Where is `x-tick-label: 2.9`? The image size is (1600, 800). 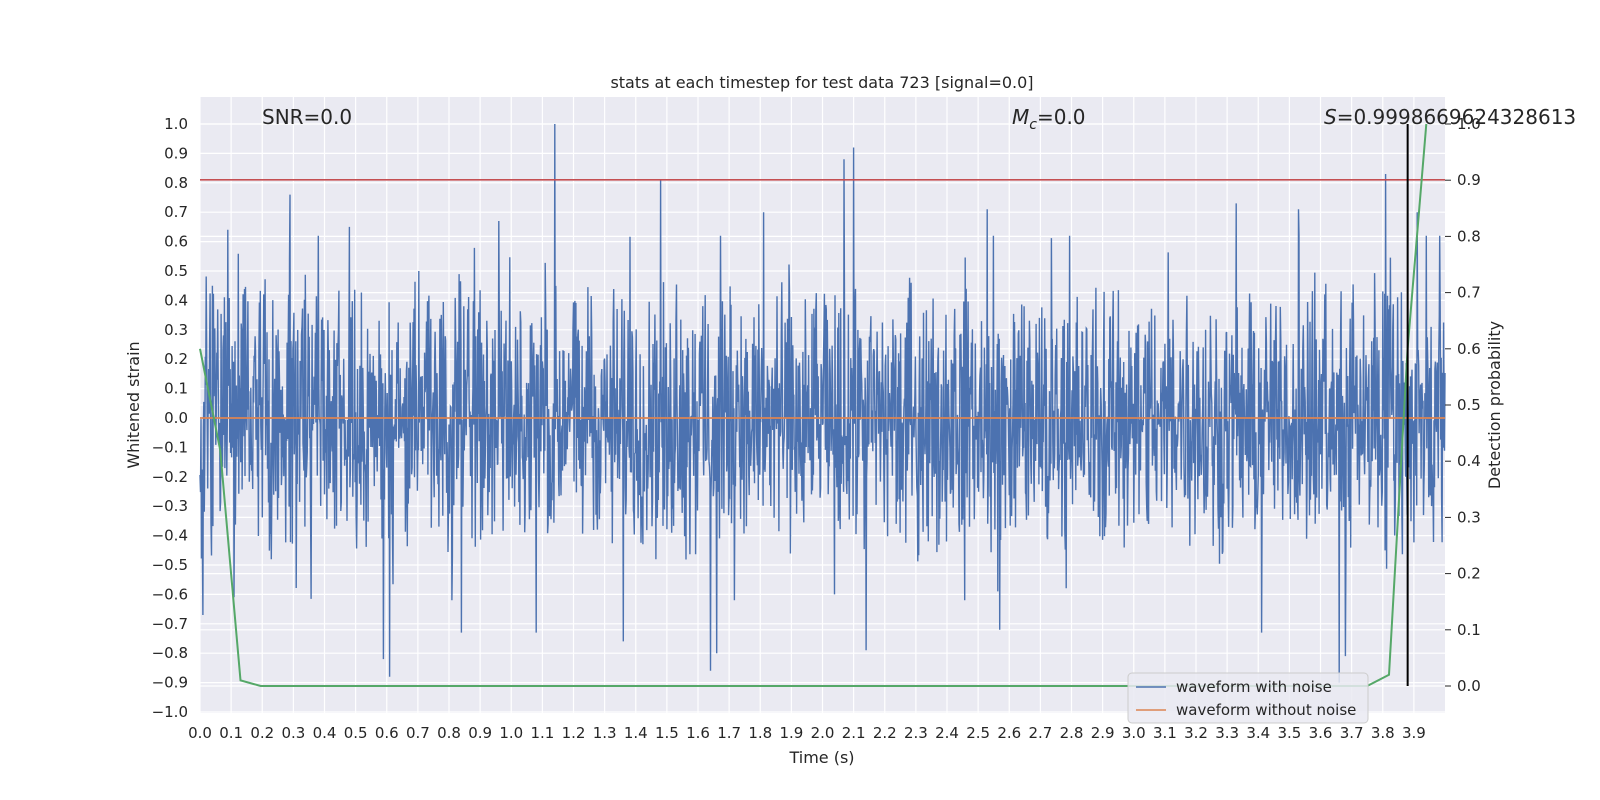 x-tick-label: 2.9 is located at coordinates (1103, 733).